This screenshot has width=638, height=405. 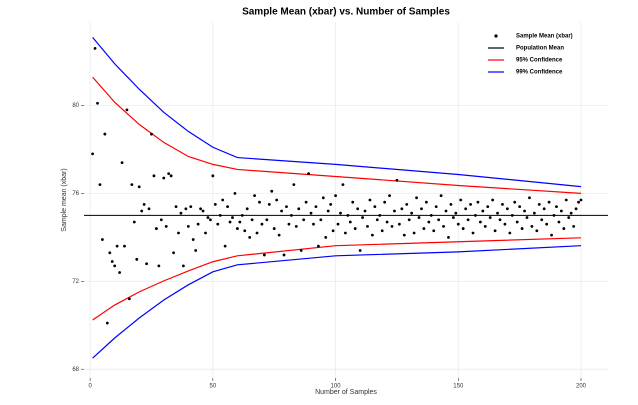 What do you see at coordinates (75, 370) in the screenshot?
I see `y-tick-label: 68` at bounding box center [75, 370].